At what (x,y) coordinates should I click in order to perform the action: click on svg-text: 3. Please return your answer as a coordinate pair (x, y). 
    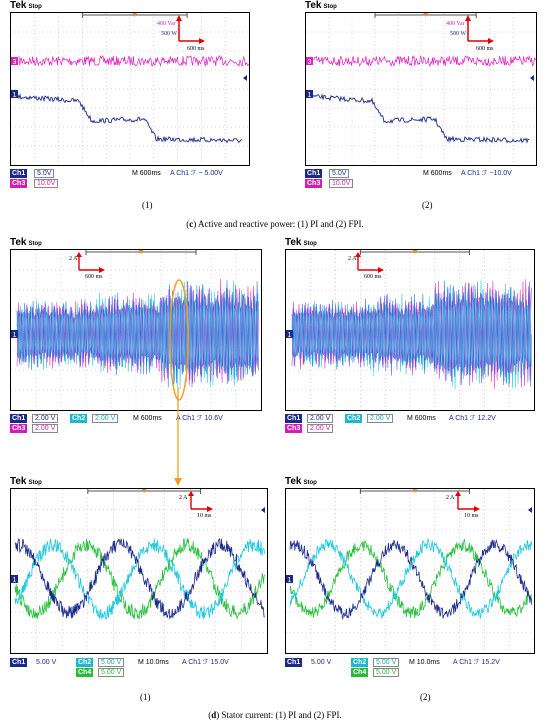
    Looking at the image, I should click on (15, 62).